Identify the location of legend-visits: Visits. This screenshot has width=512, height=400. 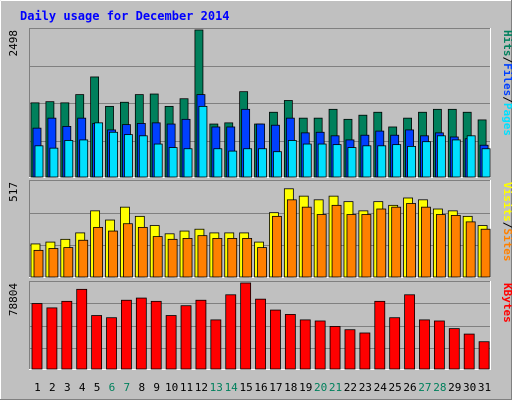
(506, 202).